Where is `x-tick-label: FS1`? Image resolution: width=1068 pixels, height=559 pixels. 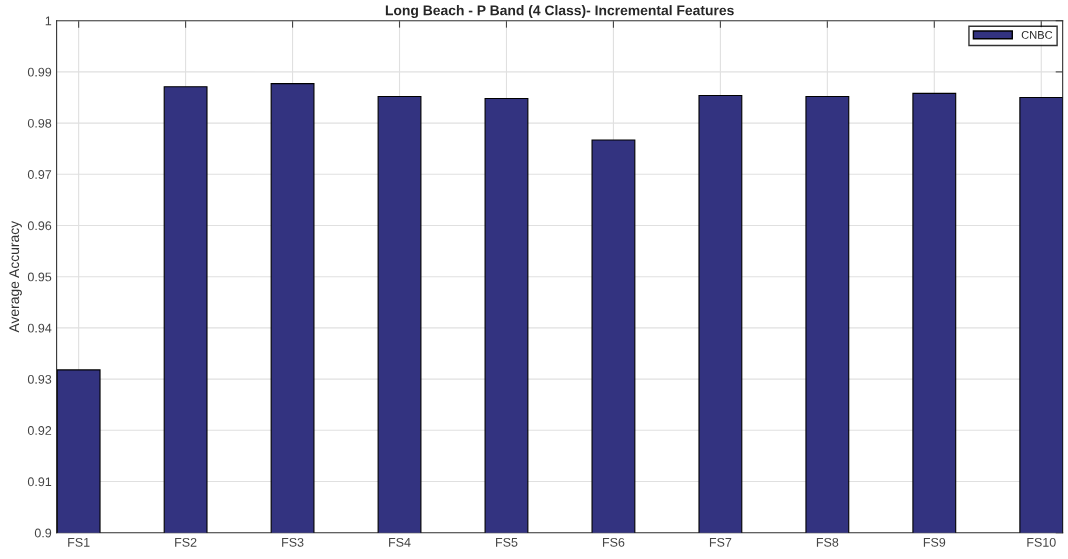
x-tick-label: FS1 is located at coordinates (79, 542).